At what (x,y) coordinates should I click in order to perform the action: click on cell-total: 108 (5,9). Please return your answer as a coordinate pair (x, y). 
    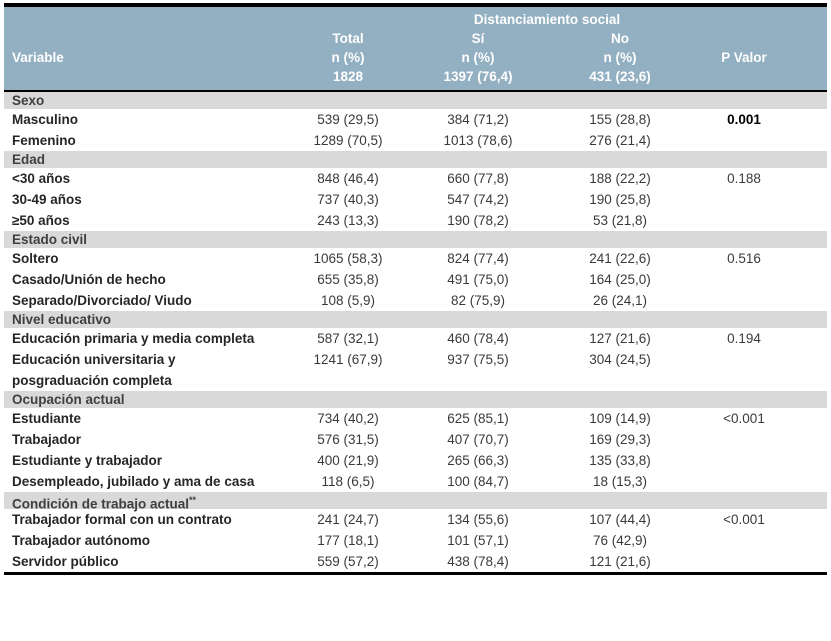
    Looking at the image, I should click on (348, 300).